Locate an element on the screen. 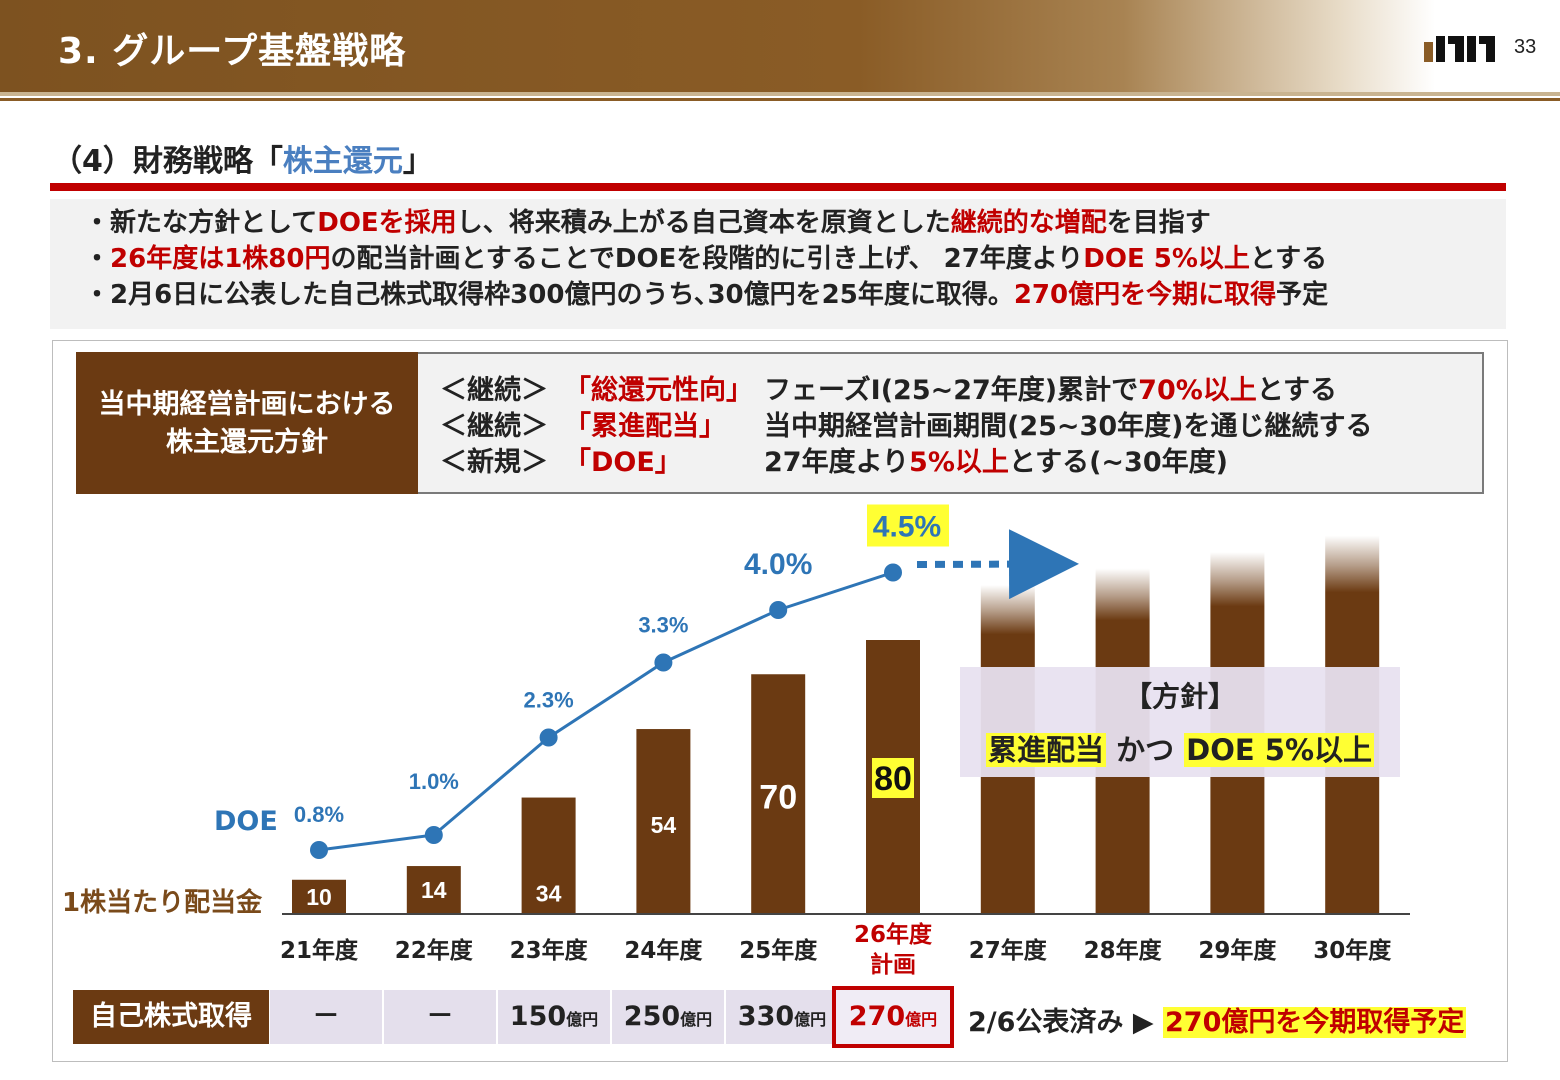 This screenshot has width=1560, height=1080. policy-callout-part1: 累進配当 is located at coordinates (1045, 750).